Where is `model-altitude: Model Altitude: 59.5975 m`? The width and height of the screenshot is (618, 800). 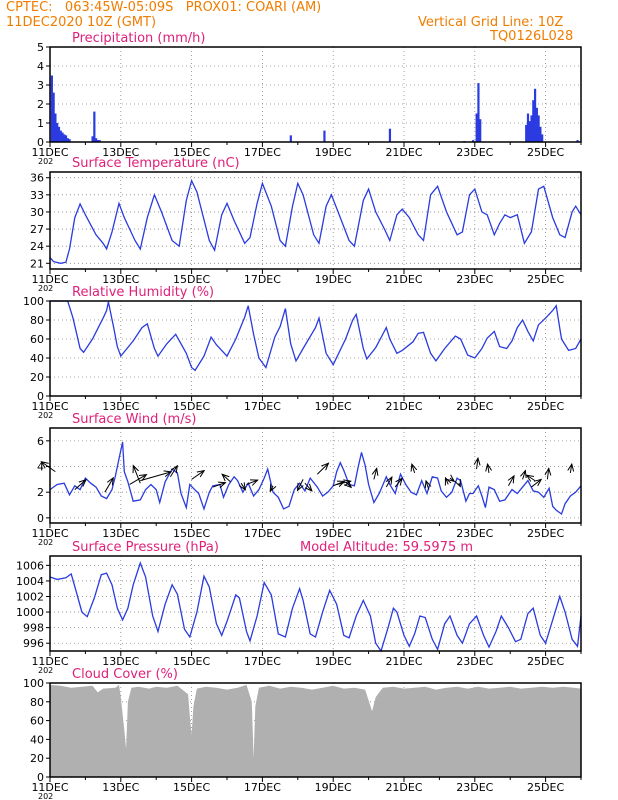
model-altitude: Model Altitude: 59.5975 m is located at coordinates (386, 547).